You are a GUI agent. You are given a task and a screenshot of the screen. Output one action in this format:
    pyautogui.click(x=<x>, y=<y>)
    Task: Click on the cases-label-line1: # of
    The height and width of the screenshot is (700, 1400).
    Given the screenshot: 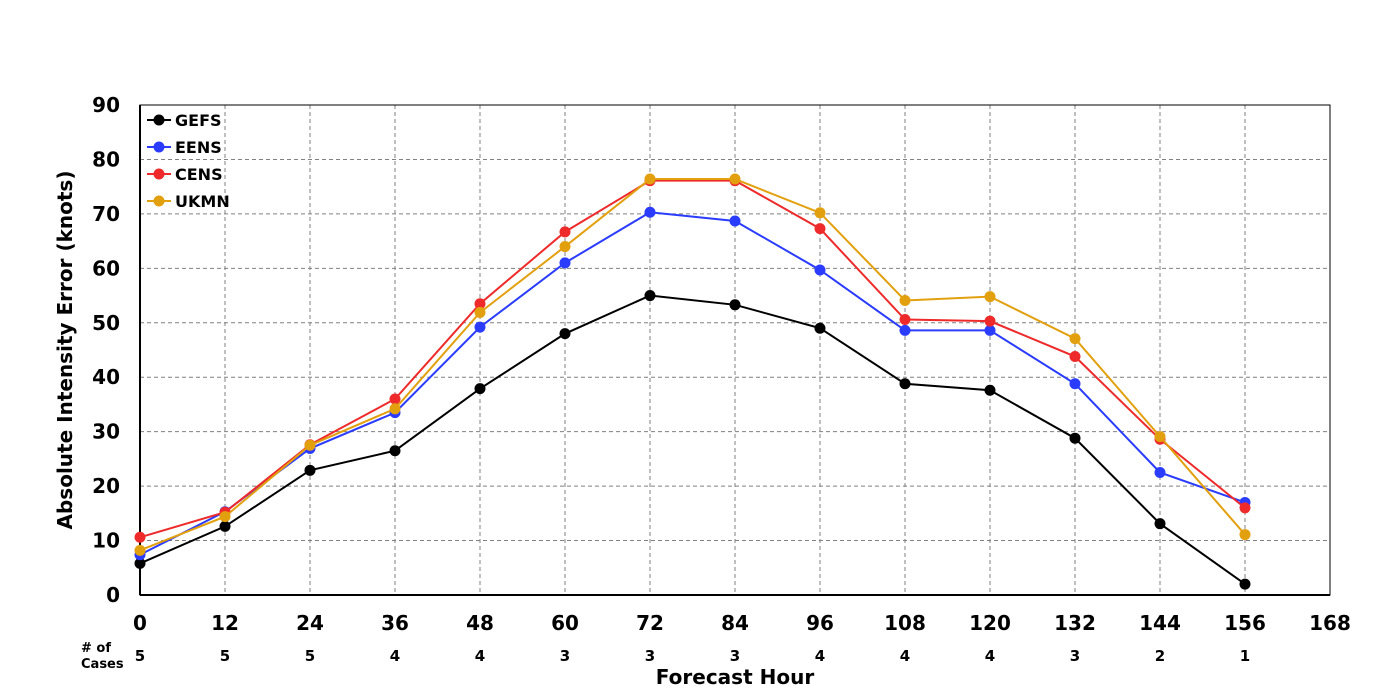 What is the action you would take?
    pyautogui.click(x=96, y=648)
    